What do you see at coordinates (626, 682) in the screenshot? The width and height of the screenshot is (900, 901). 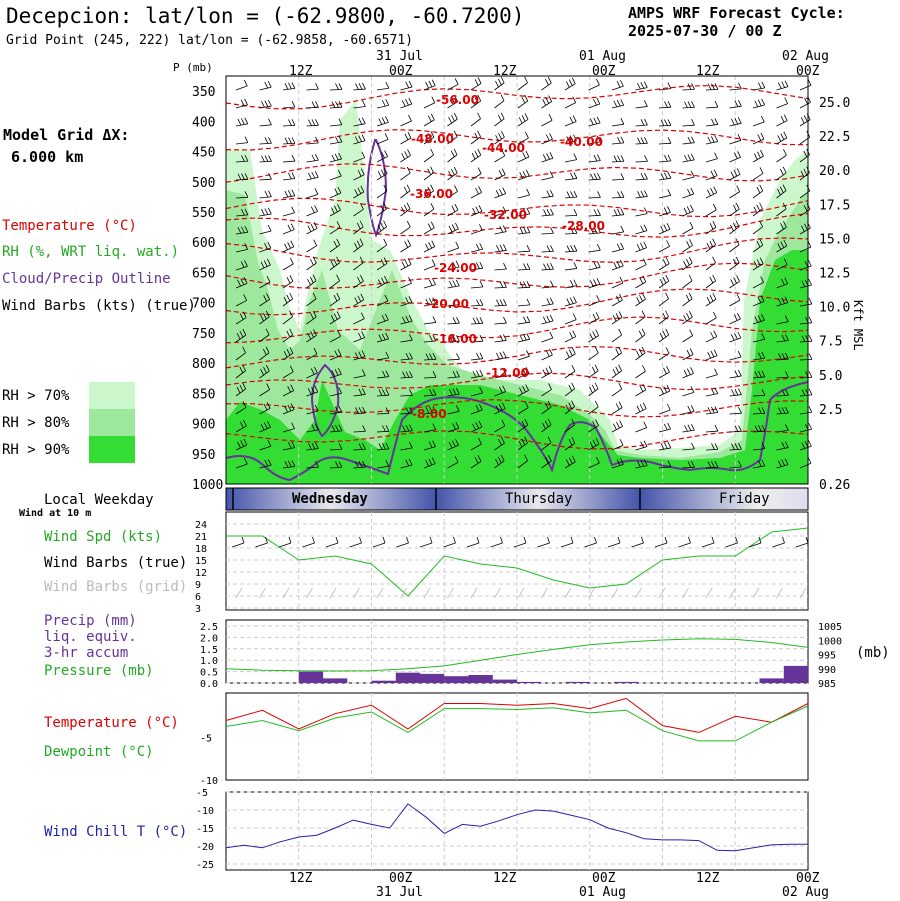 I see `precip-bar` at bounding box center [626, 682].